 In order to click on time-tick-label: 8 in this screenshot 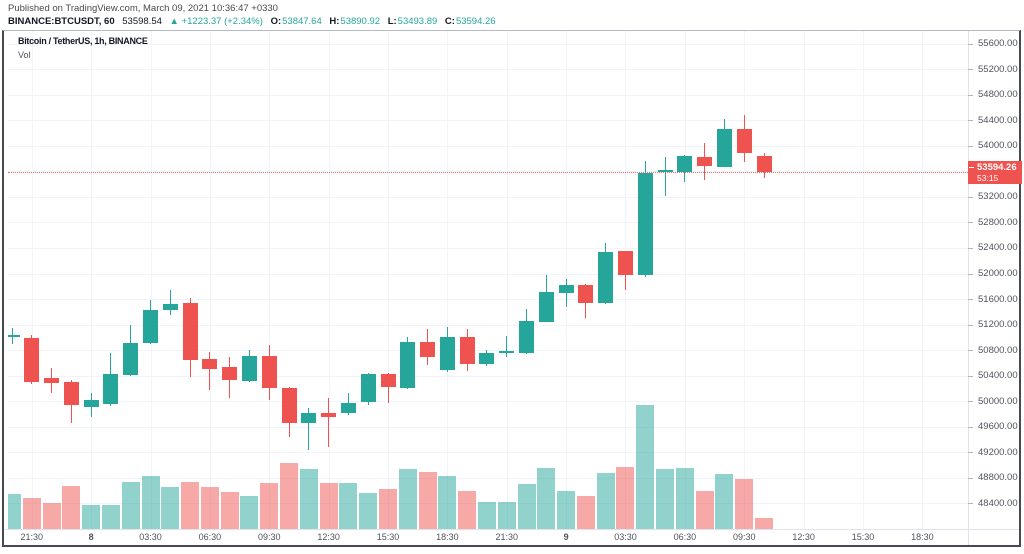, I will do `click(91, 537)`.